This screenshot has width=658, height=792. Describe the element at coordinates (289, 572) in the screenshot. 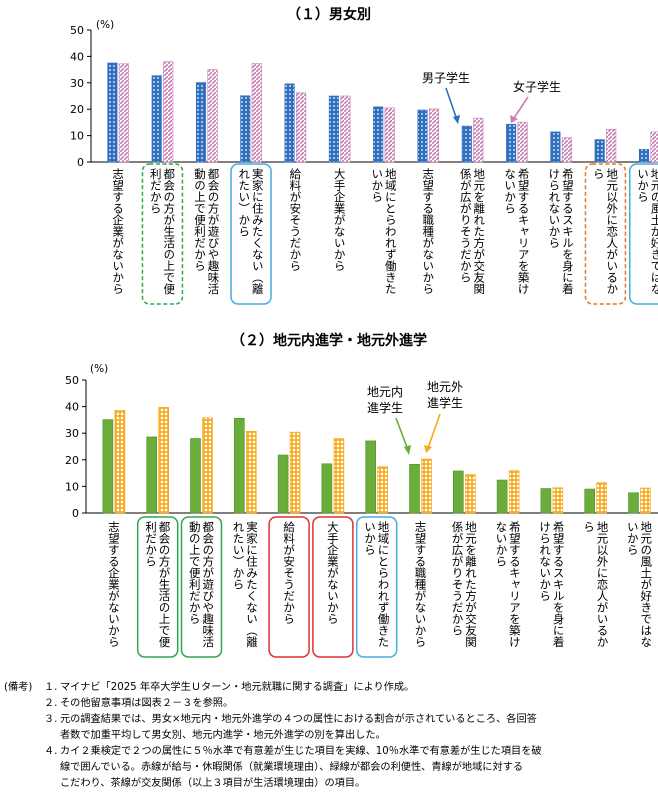

I see `category-label: 給料が安そうだから` at that location.